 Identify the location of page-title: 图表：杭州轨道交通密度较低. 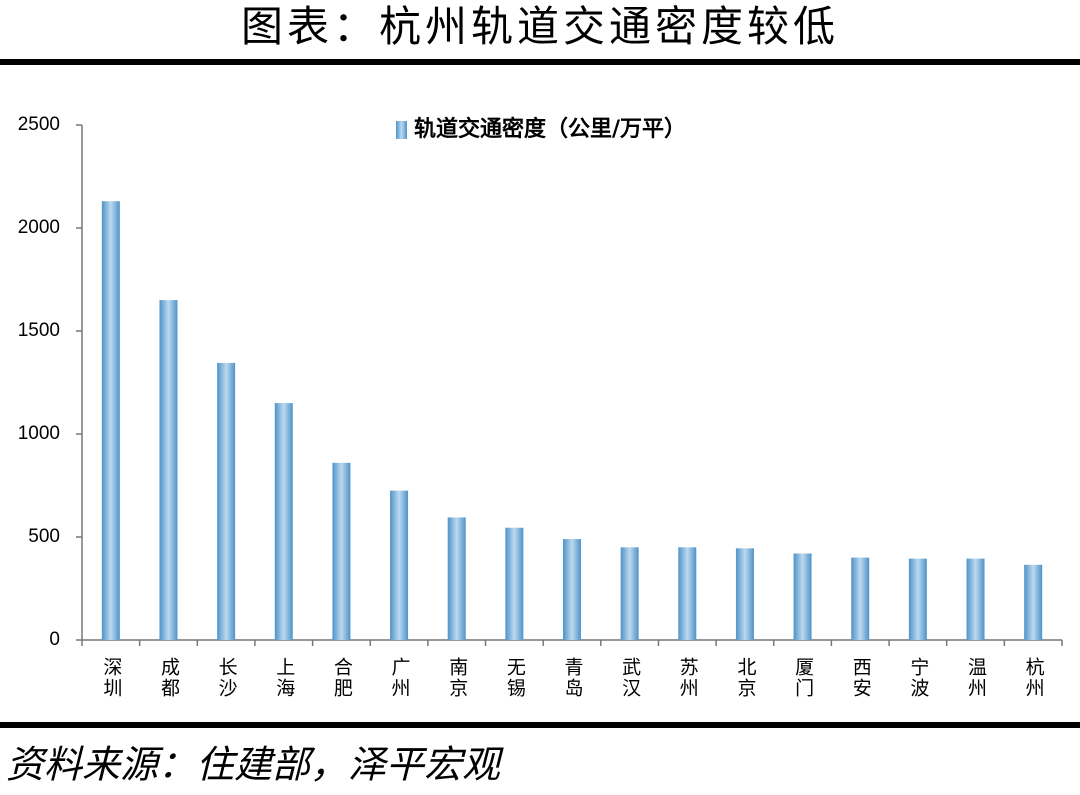
(540, 26).